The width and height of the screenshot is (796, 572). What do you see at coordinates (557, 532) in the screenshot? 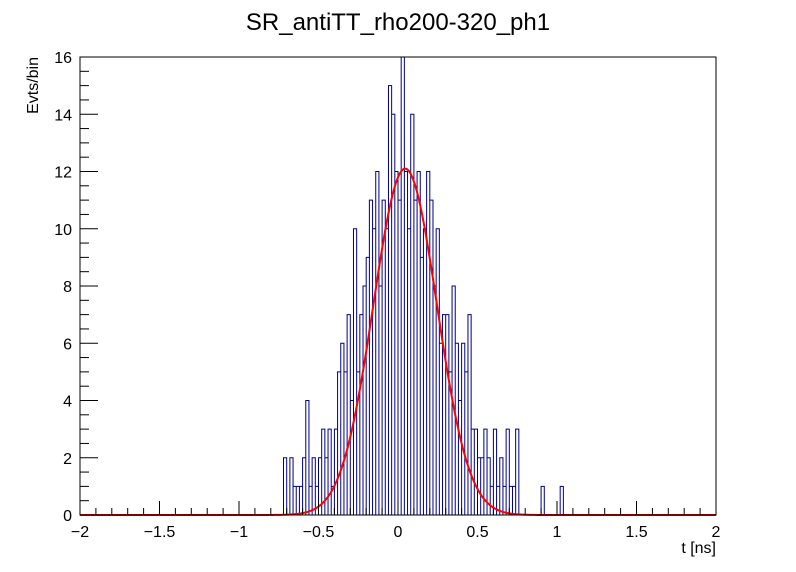
I see `x-tick-label: 1` at bounding box center [557, 532].